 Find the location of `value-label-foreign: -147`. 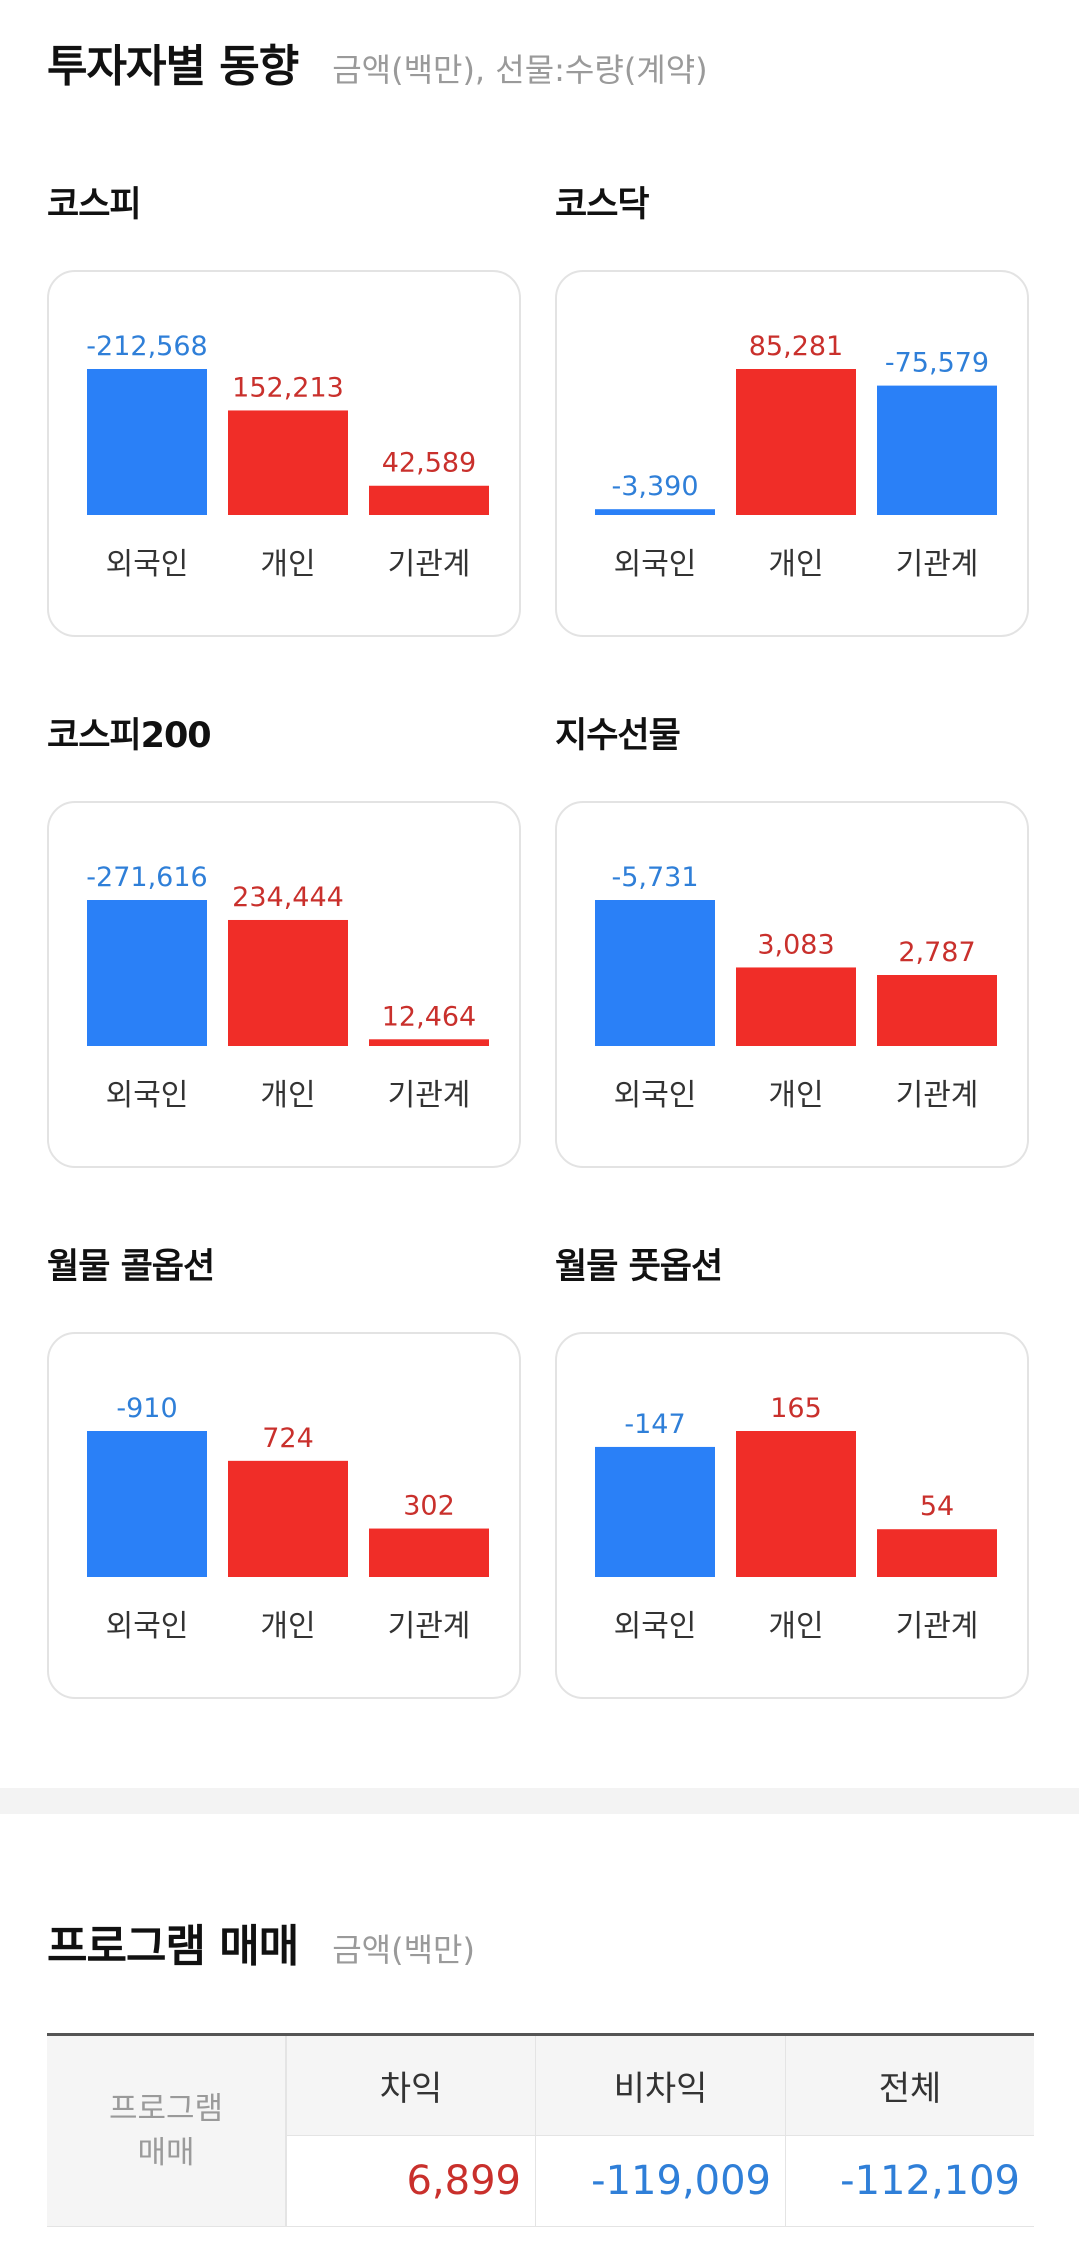

value-label-foreign: -147 is located at coordinates (654, 1424).